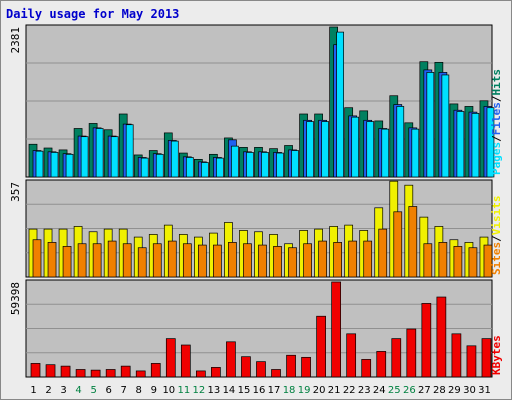 The width and height of the screenshot is (512, 400). Describe the element at coordinates (33, 390) in the screenshot. I see `x-tick-label: 1` at that location.